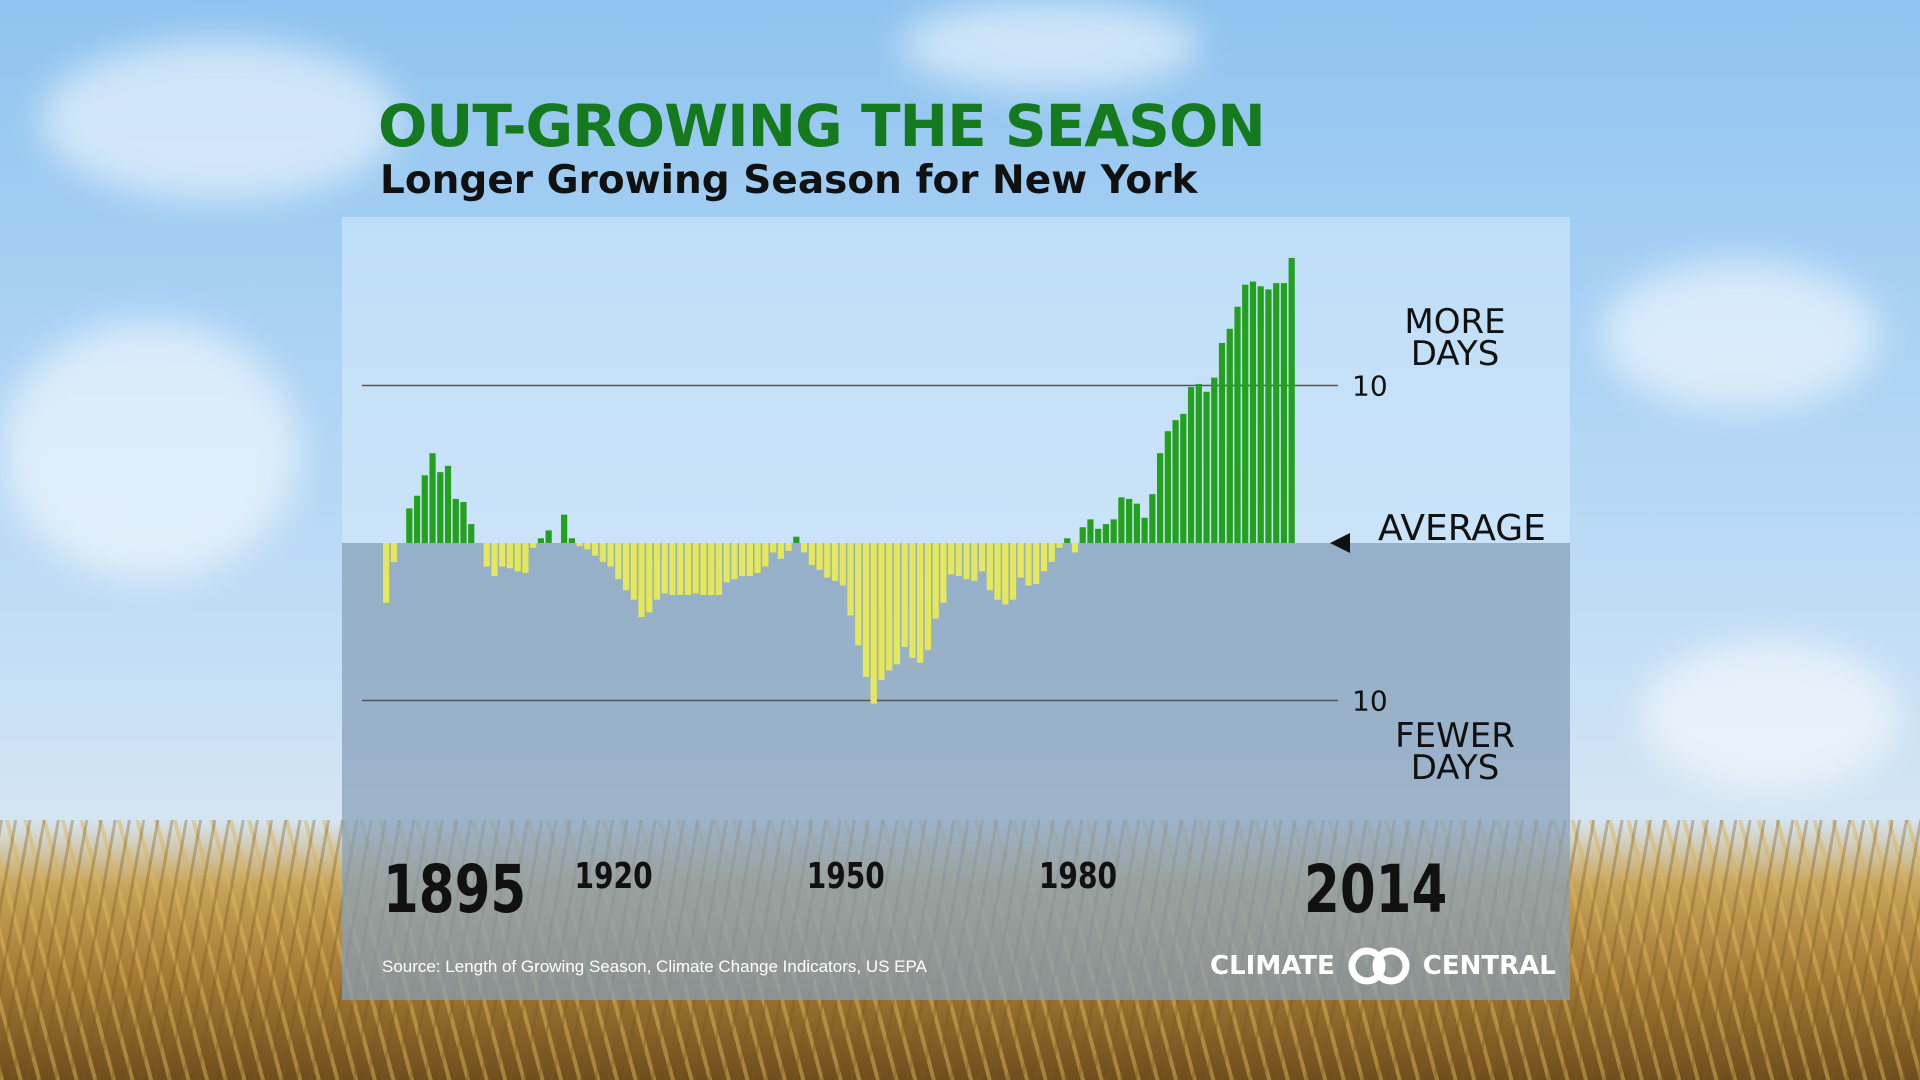 The height and width of the screenshot is (1080, 1920). Describe the element at coordinates (789, 180) in the screenshot. I see `page-subtitle: Longer Growing Season for New York` at that location.